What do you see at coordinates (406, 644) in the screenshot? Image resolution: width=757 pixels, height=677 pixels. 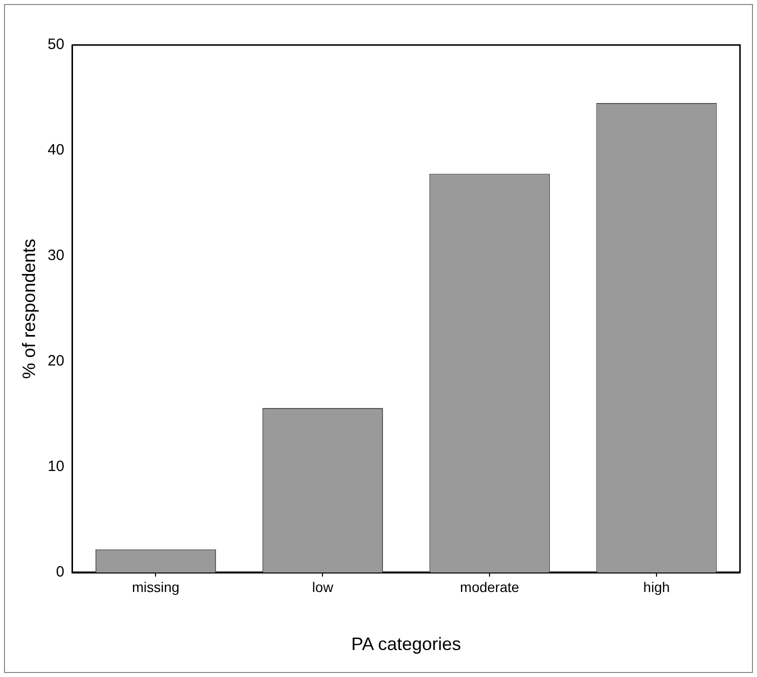 I see `x-axis-title: PA categories` at bounding box center [406, 644].